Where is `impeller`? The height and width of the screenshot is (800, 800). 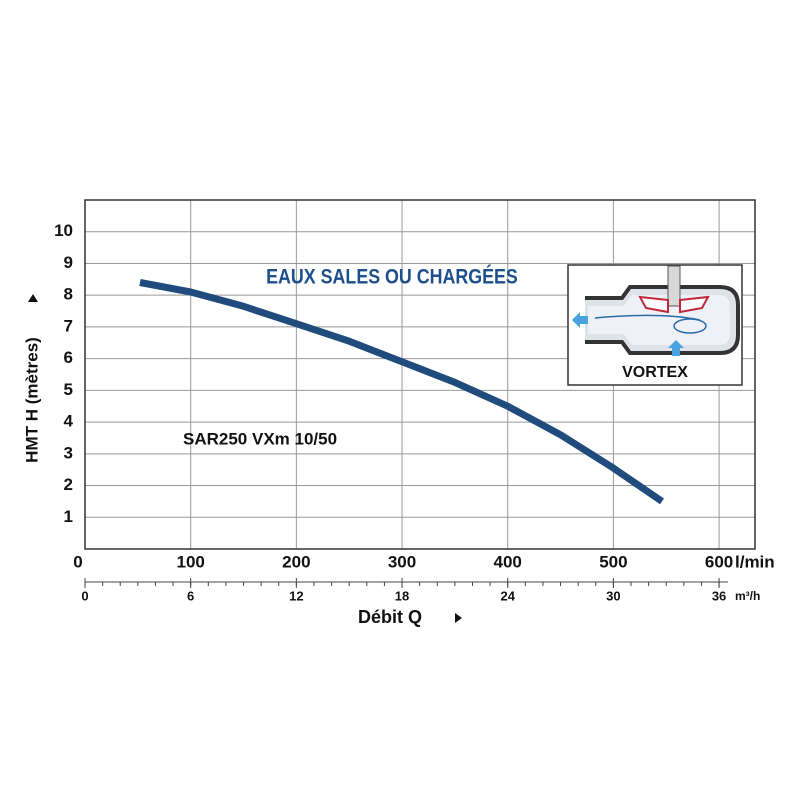 impeller is located at coordinates (674, 304).